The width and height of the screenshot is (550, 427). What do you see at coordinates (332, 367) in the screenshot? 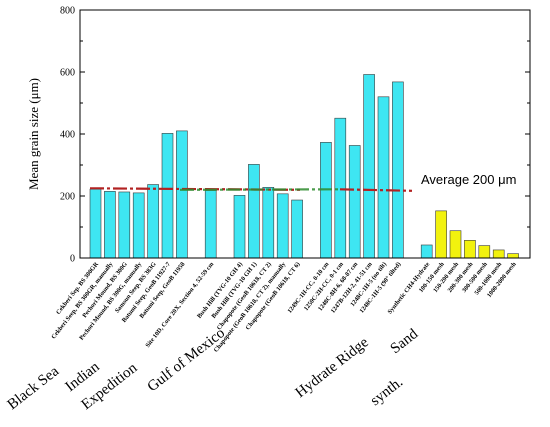
I see `group-label: Hydrate Ridge` at bounding box center [332, 367].